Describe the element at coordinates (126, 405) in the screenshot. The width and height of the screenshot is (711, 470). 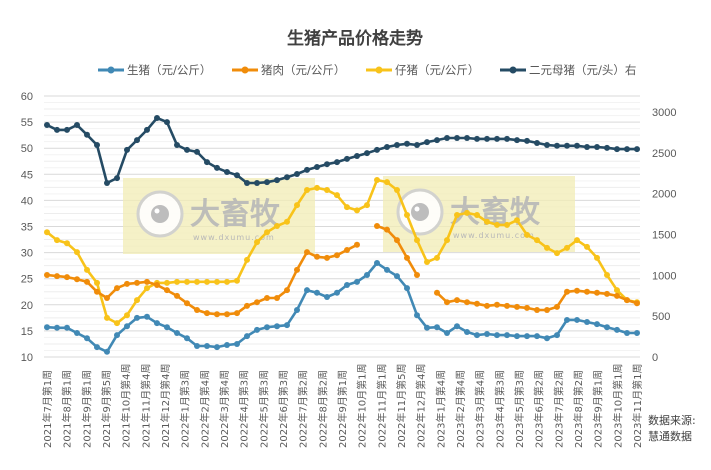
I see `x-axis-tick: 2021年10月第4周` at that location.